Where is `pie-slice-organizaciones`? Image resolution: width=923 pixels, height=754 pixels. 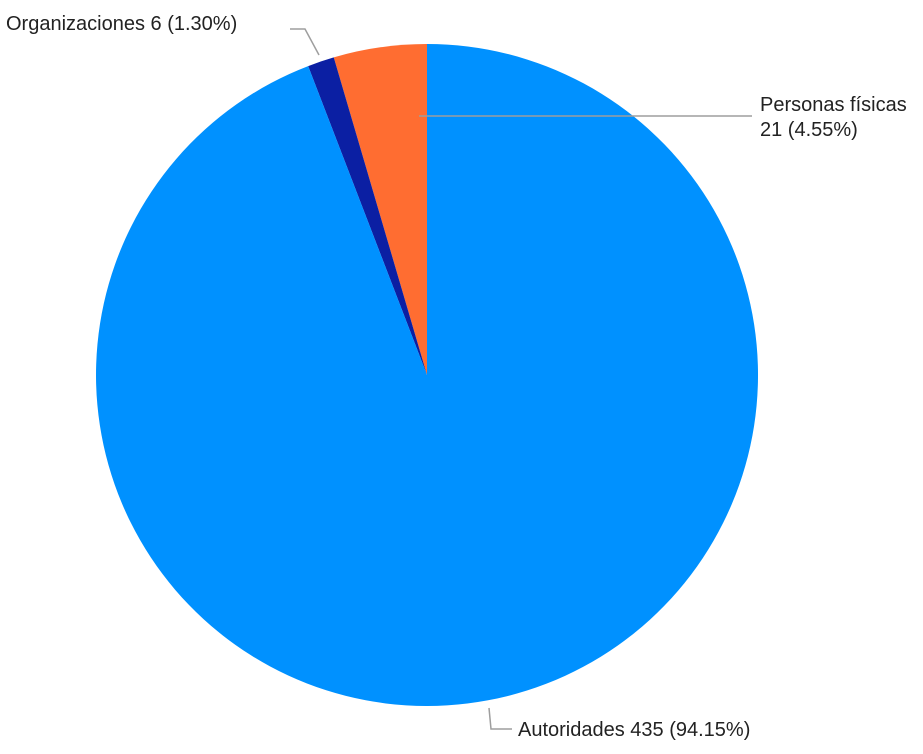 pie-slice-organizaciones is located at coordinates (367, 216).